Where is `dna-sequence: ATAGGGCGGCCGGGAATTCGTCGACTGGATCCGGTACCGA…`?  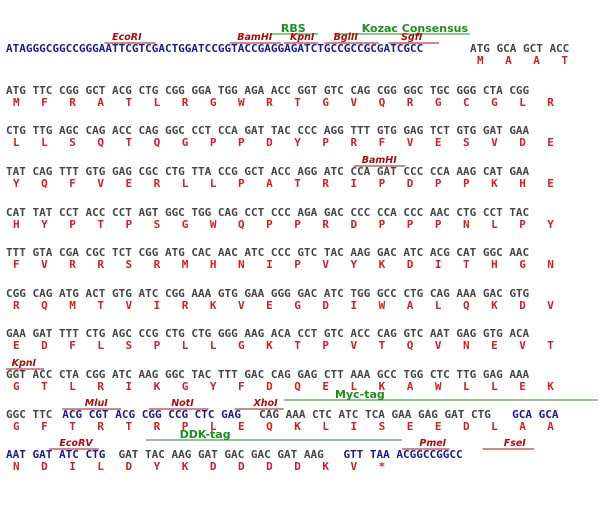
dna-sequence: ATAGGGCGGCCGGGAATTCGTCGACTGGATCCGGTACCGA… is located at coordinates (214, 48).